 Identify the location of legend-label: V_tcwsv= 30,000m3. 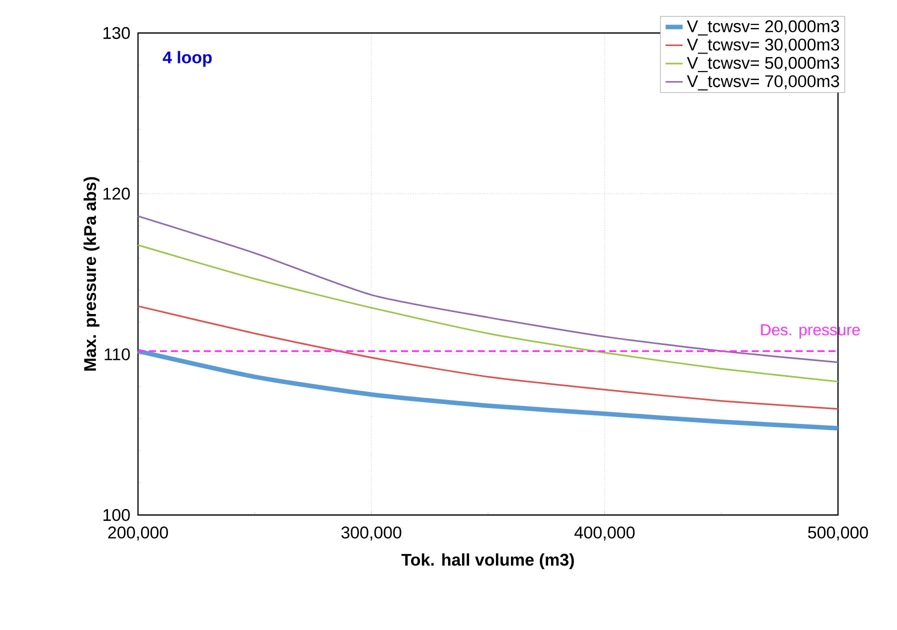
(763, 46).